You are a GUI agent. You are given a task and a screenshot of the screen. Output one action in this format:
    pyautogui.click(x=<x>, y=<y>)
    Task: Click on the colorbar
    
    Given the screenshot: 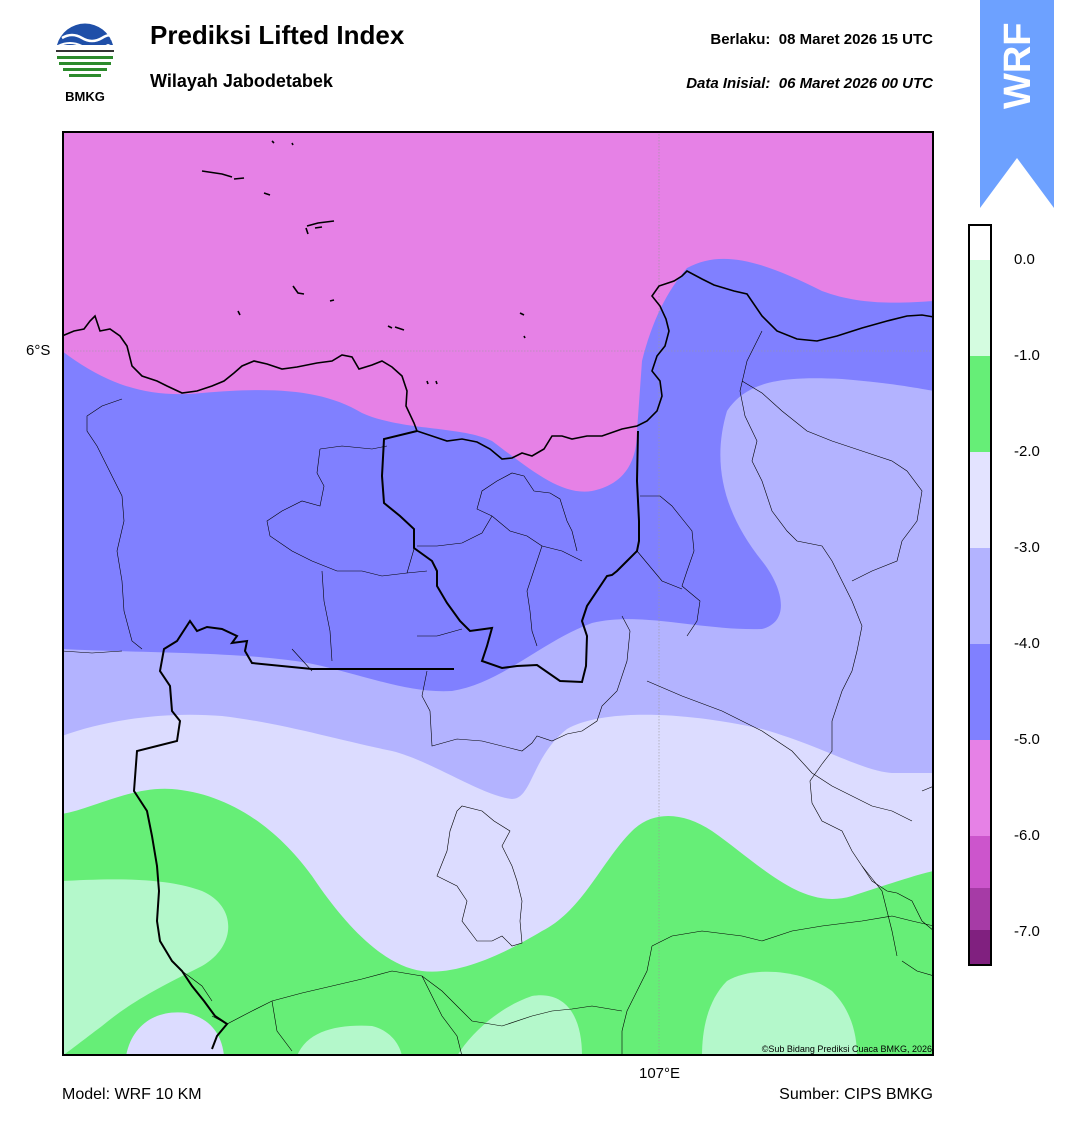 What is the action you would take?
    pyautogui.click(x=981, y=595)
    